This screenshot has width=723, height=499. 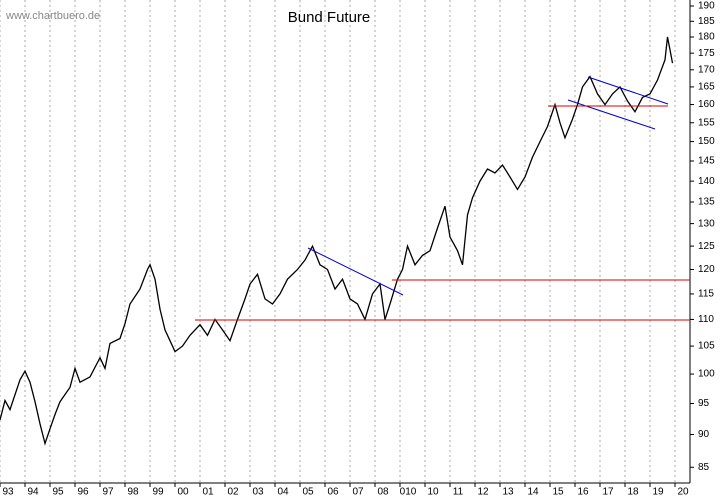 I want to click on watermark: www.chartbuero.de, so click(x=52, y=16).